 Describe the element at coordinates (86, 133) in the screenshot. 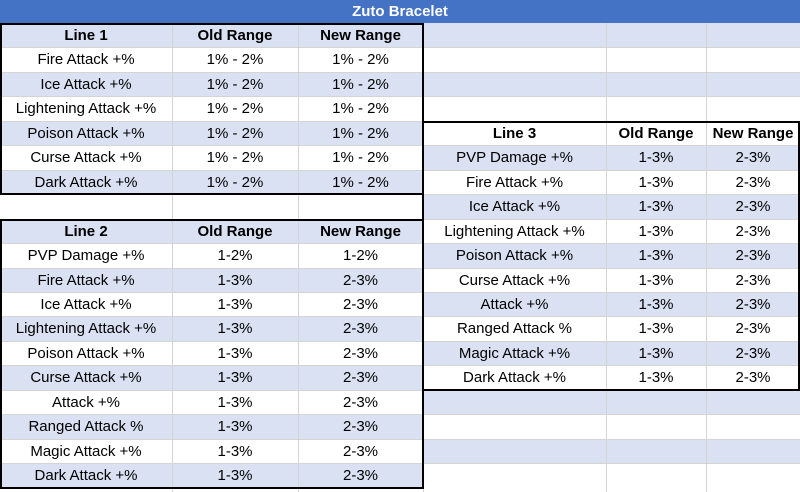

I see `line1-item-cell: Poison Attack +%` at that location.